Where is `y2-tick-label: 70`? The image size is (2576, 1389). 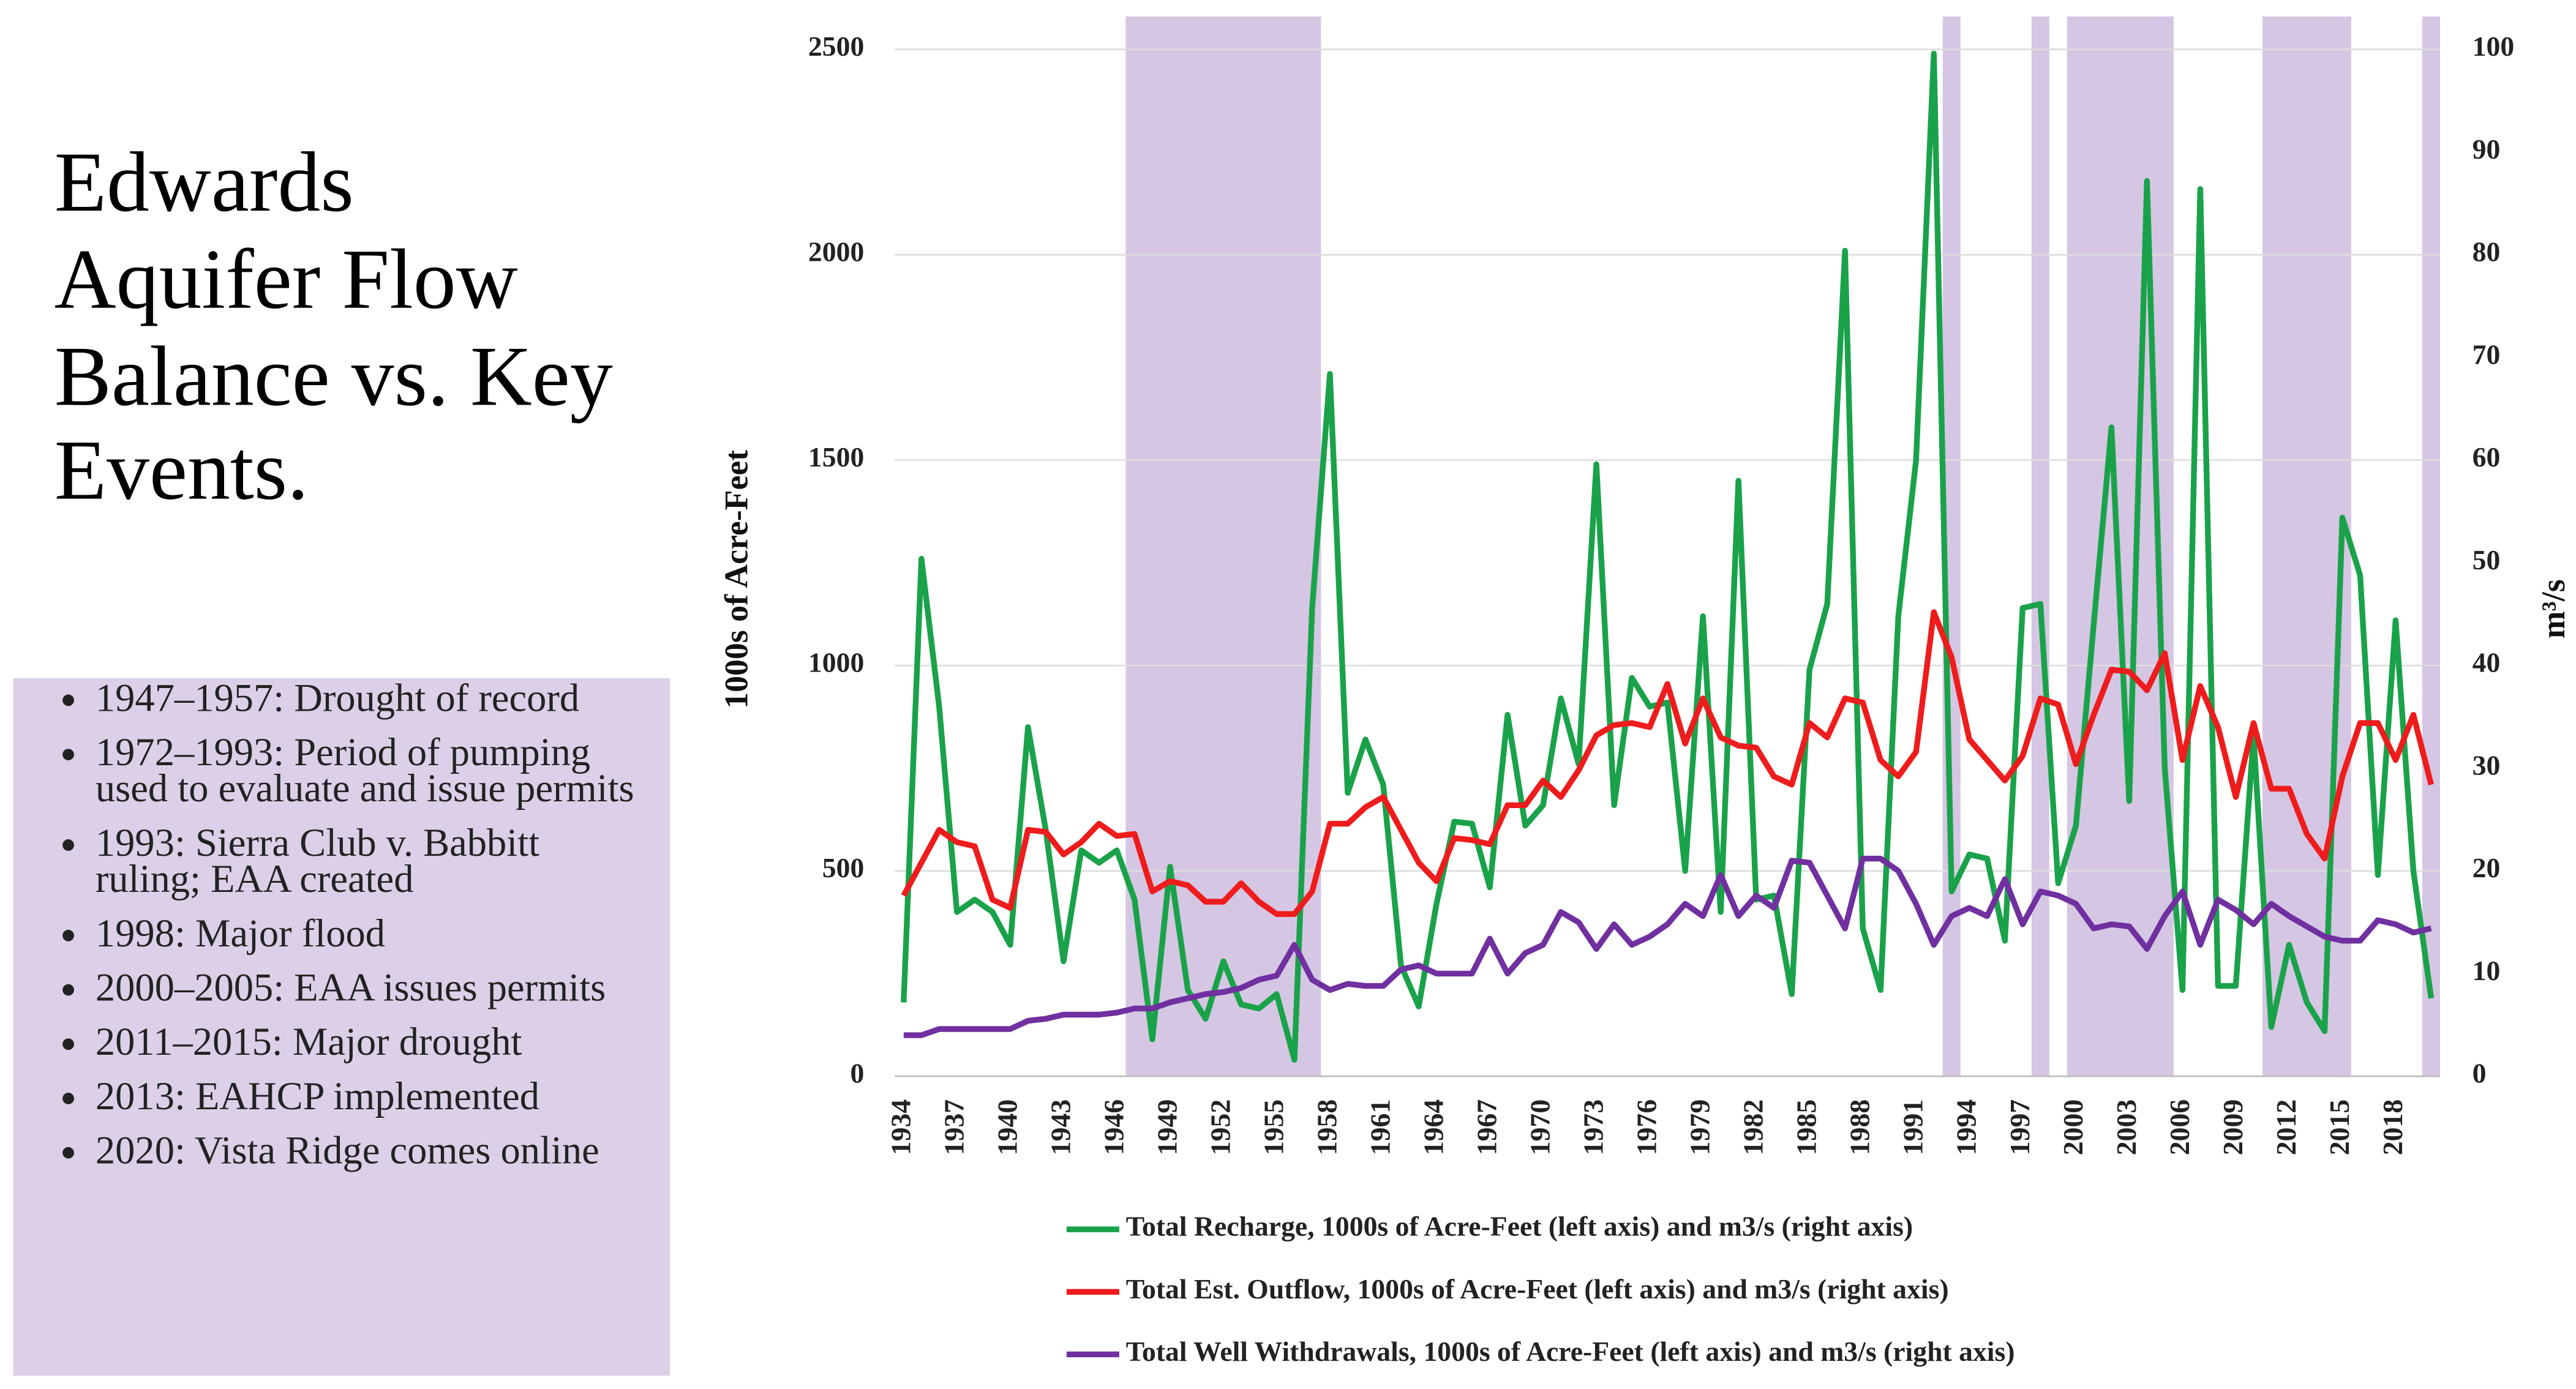
y2-tick-label: 70 is located at coordinates (2487, 354).